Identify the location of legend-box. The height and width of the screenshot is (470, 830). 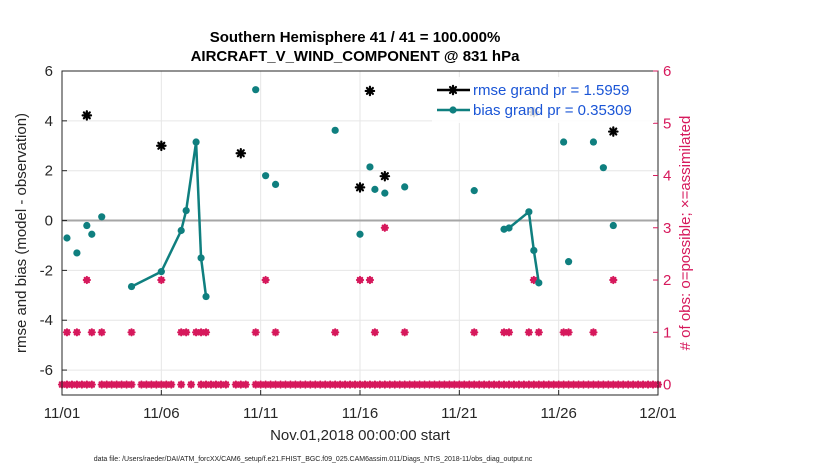
(543, 100).